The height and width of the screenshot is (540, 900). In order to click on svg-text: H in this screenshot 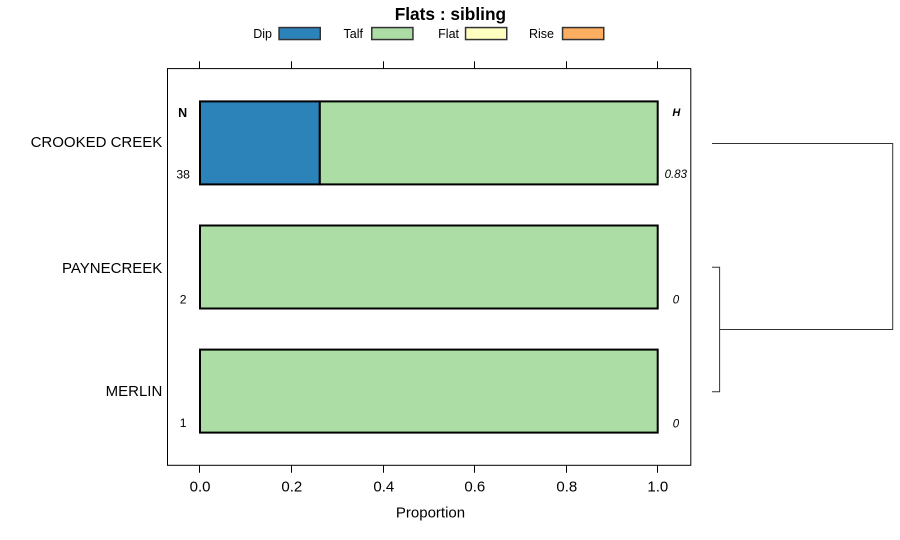, I will do `click(676, 113)`.